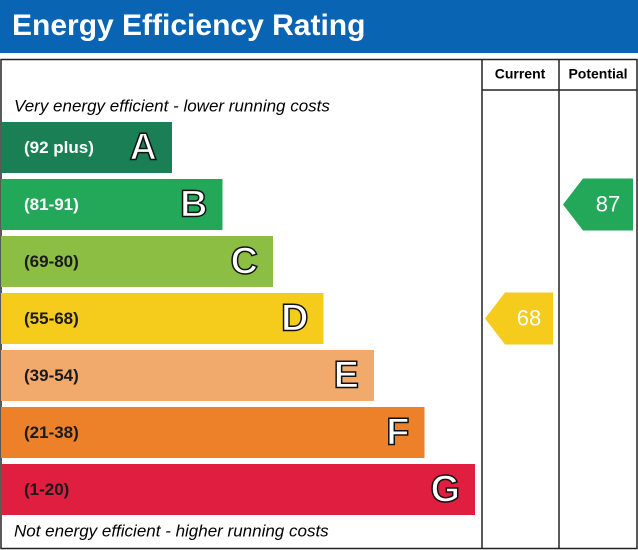 This screenshot has width=638, height=550. Describe the element at coordinates (188, 25) in the screenshot. I see `title: Energy Efficiency Rating` at that location.